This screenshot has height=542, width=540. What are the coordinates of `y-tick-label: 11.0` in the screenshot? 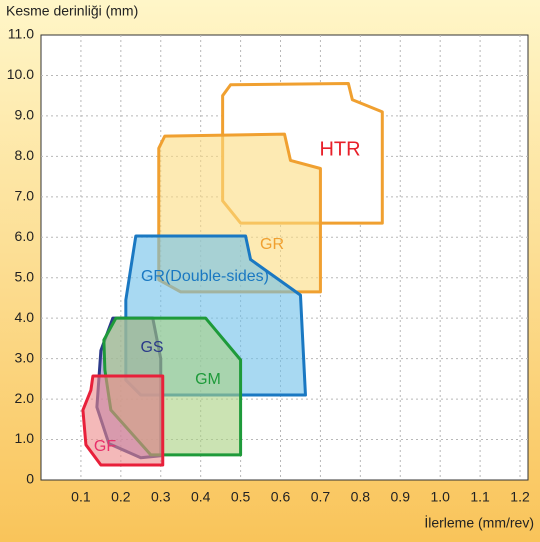 It's located at (21, 34).